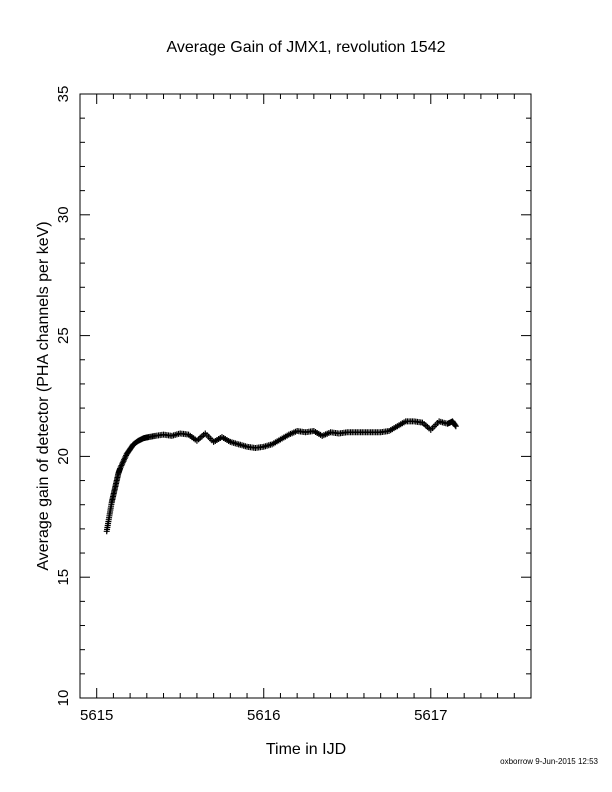 This screenshot has height=792, width=612. What do you see at coordinates (63, 335) in the screenshot?
I see `y-tick-label: 25` at bounding box center [63, 335].